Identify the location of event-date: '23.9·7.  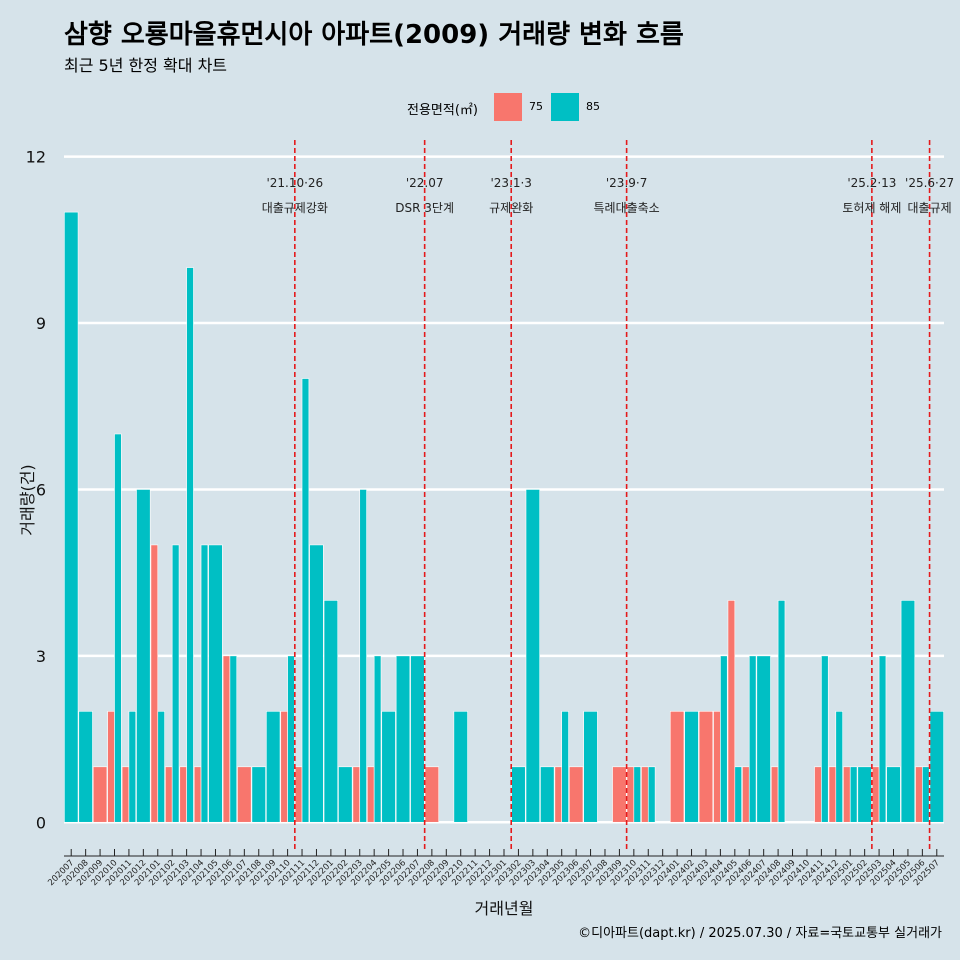
(626, 183).